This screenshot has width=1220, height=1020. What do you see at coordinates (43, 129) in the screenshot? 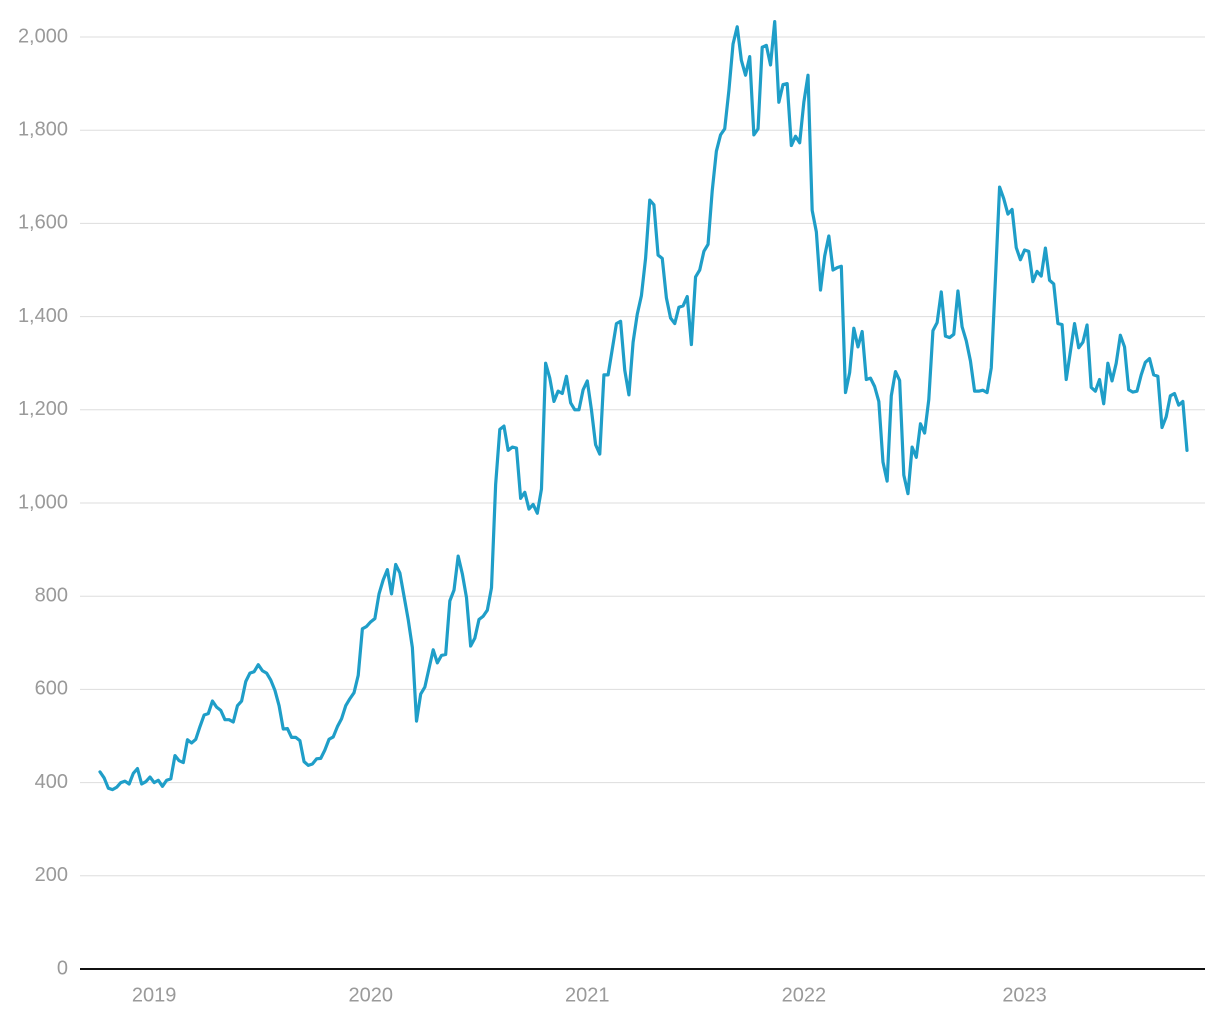
I see `y-tick-label: 1,800` at bounding box center [43, 129].